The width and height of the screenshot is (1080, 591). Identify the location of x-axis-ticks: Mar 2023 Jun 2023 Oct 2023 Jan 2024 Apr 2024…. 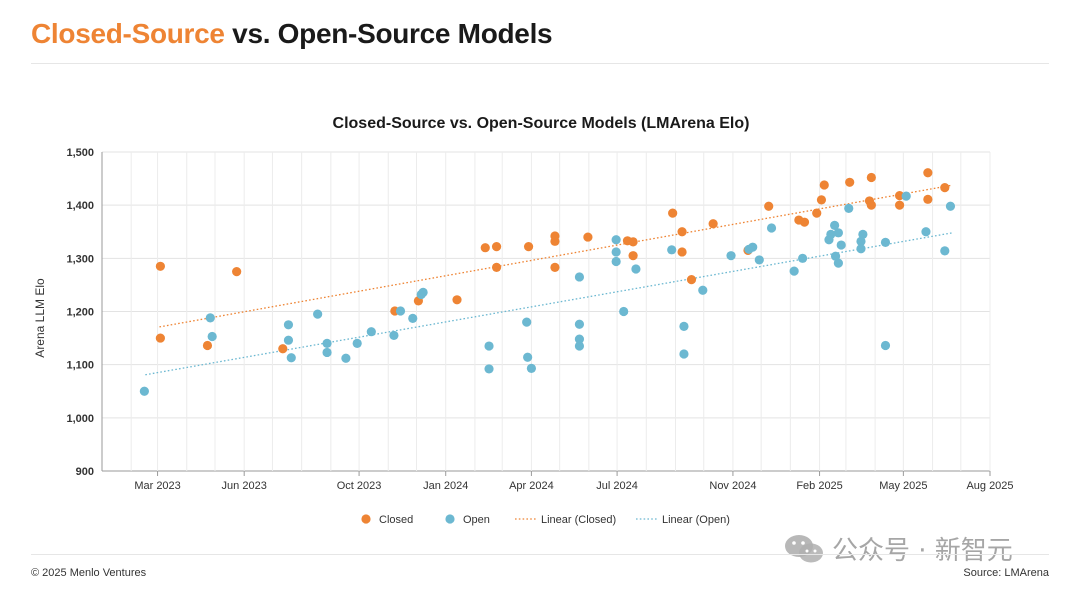
(574, 481).